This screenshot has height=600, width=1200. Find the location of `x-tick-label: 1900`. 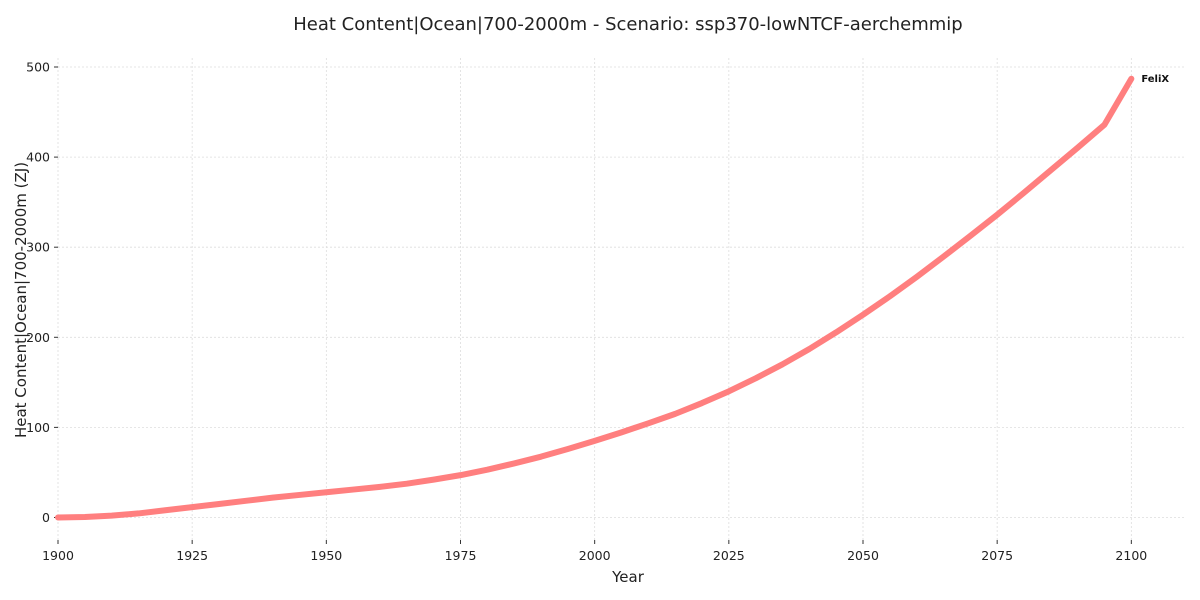

x-tick-label: 1900 is located at coordinates (58, 555).